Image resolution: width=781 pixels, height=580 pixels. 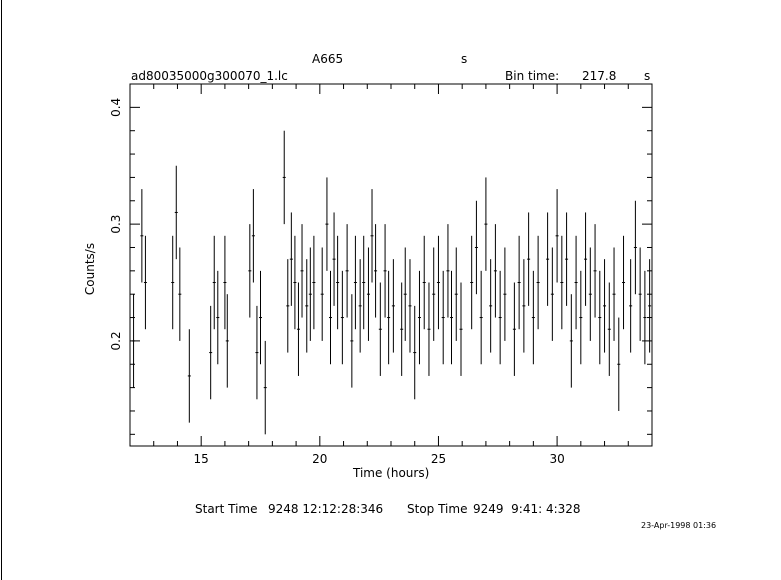 What do you see at coordinates (599, 76) in the screenshot?
I see `bin-time-value: 217.8` at bounding box center [599, 76].